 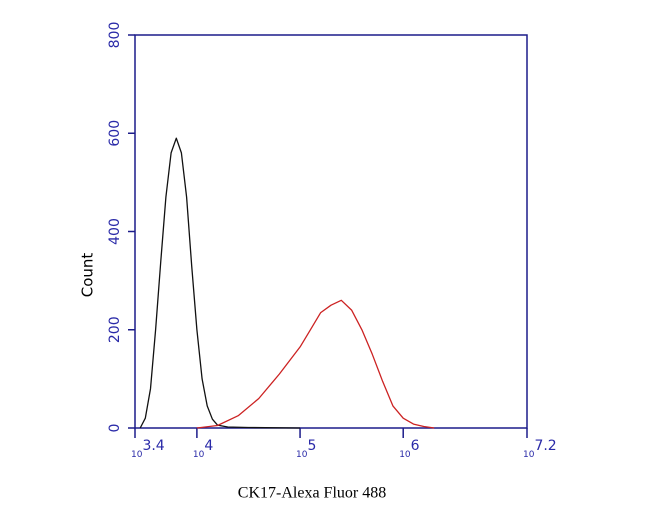 What do you see at coordinates (115, 35) in the screenshot?
I see `y-tick-label: 800` at bounding box center [115, 35].